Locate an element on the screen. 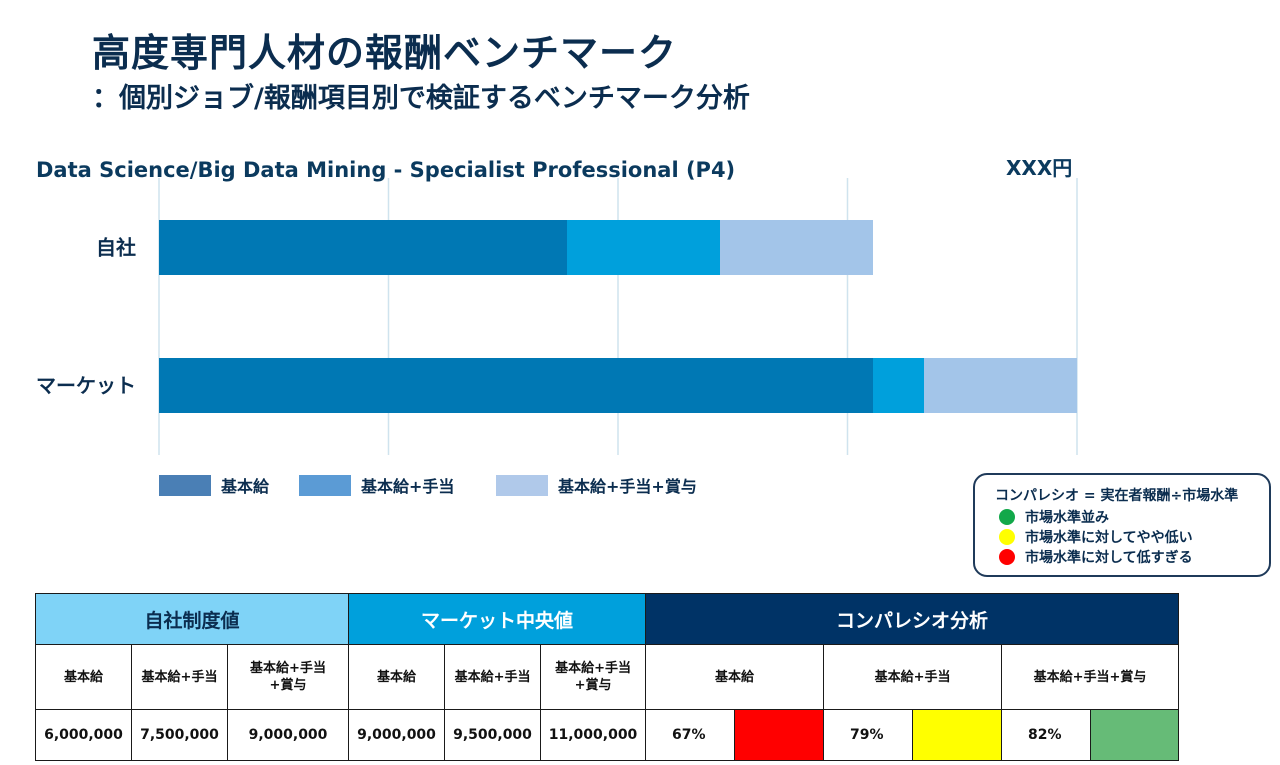 The width and height of the screenshot is (1280, 765). key-item-label: 市場水準並み is located at coordinates (1067, 518).